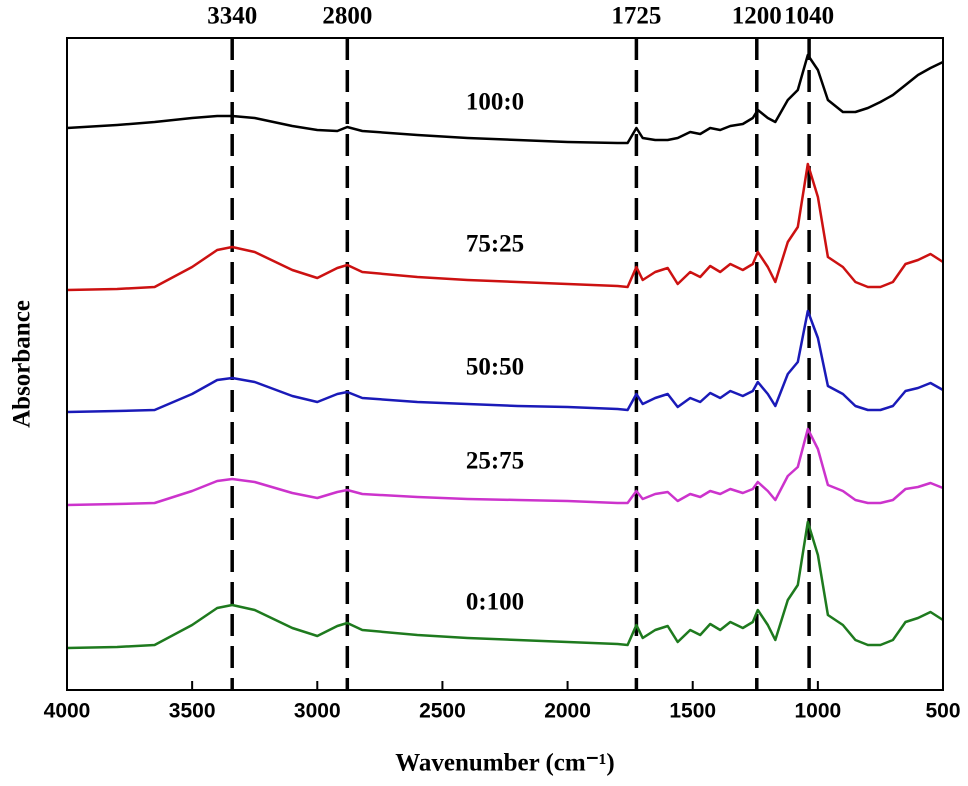 Image resolution: width=968 pixels, height=786 pixels. What do you see at coordinates (505, 763) in the screenshot?
I see `x-axis-label: Wavenumber (cm⁻¹)` at bounding box center [505, 763].